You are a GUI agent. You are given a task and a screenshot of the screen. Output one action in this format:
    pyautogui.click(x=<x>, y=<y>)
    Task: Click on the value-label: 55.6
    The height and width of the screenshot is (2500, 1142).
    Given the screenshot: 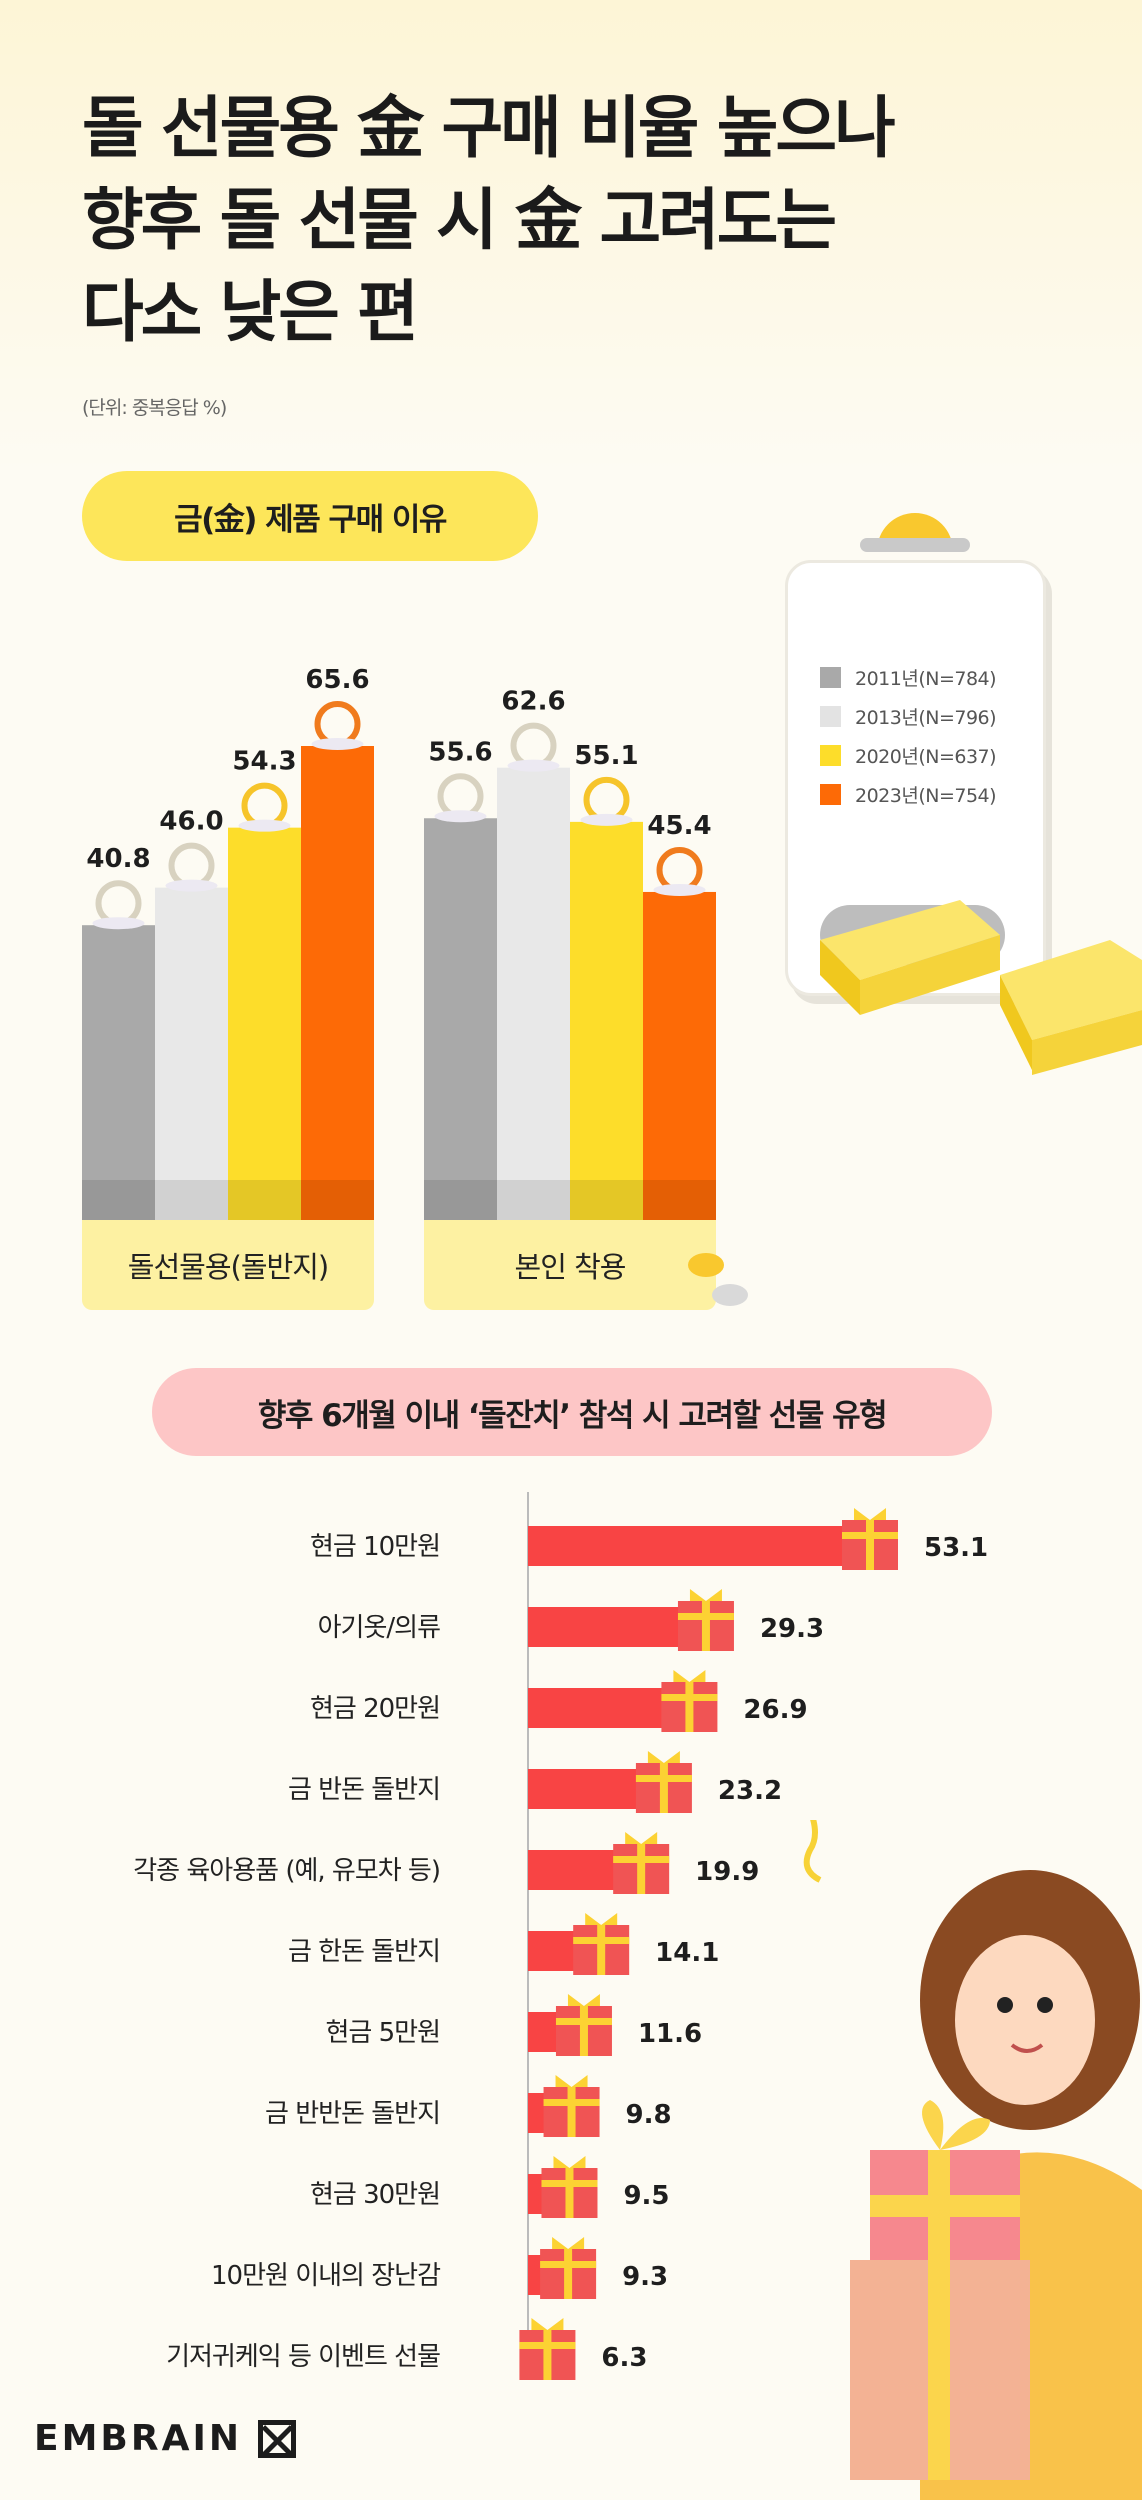 What is the action you would take?
    pyautogui.click(x=460, y=752)
    